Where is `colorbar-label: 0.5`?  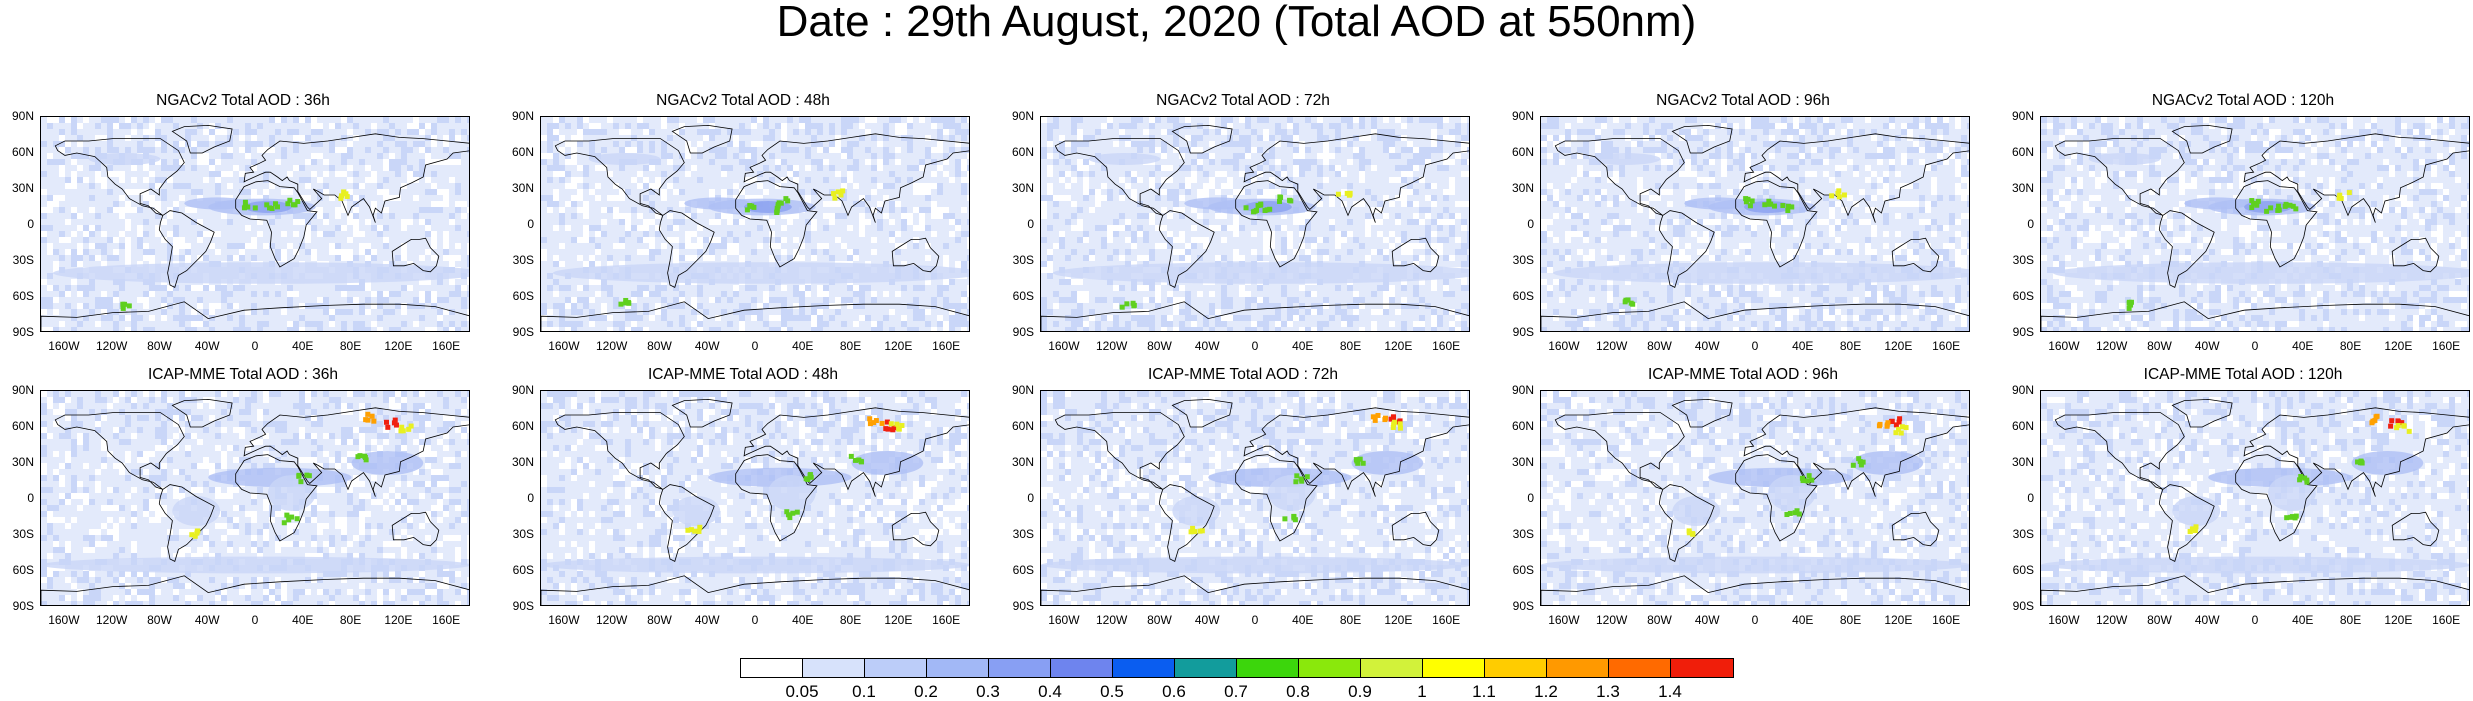
colorbar-label: 0.5 is located at coordinates (1112, 691).